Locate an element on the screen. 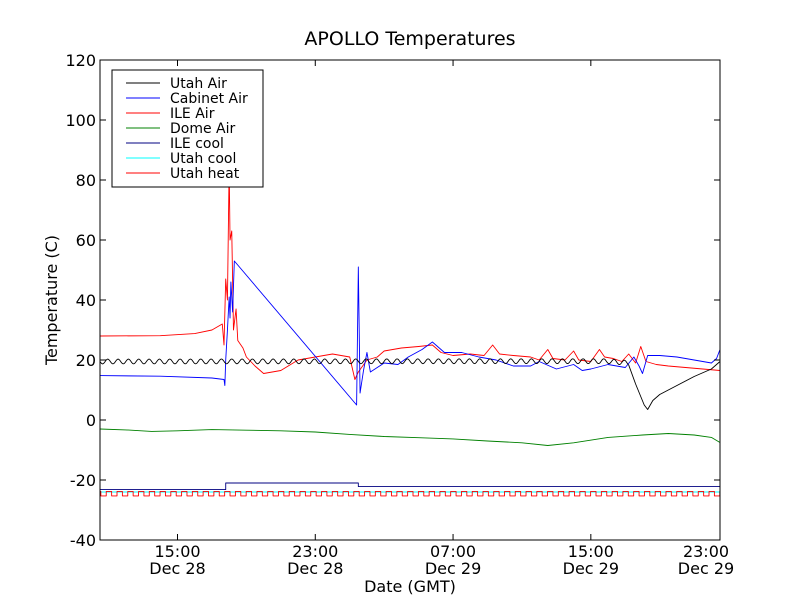  legend-label: Utah cool is located at coordinates (203, 159).